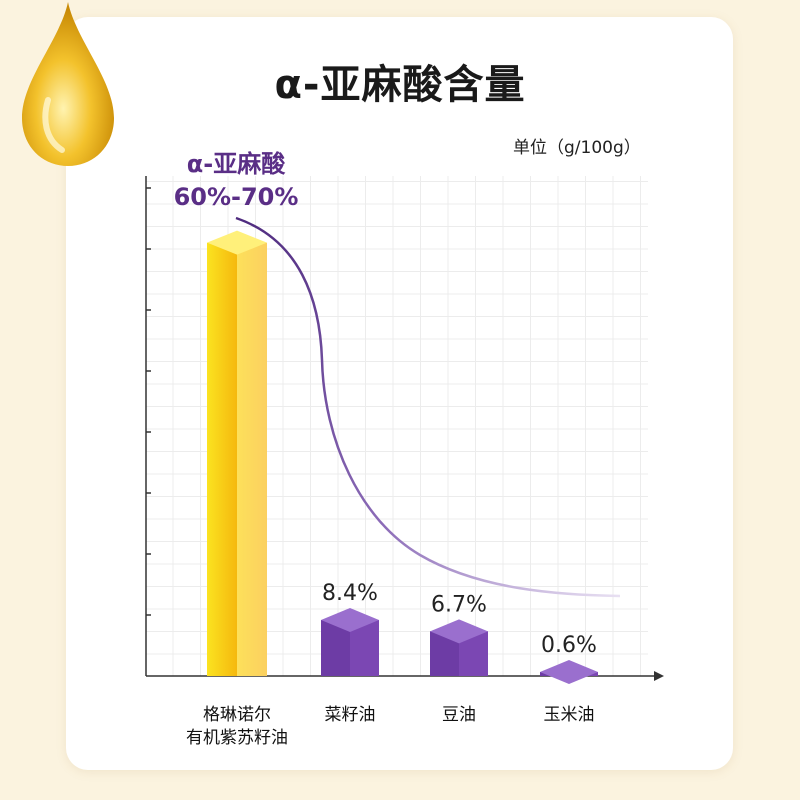 This screenshot has width=800, height=800. I want to click on oil-drop-icon, so click(68, 84).